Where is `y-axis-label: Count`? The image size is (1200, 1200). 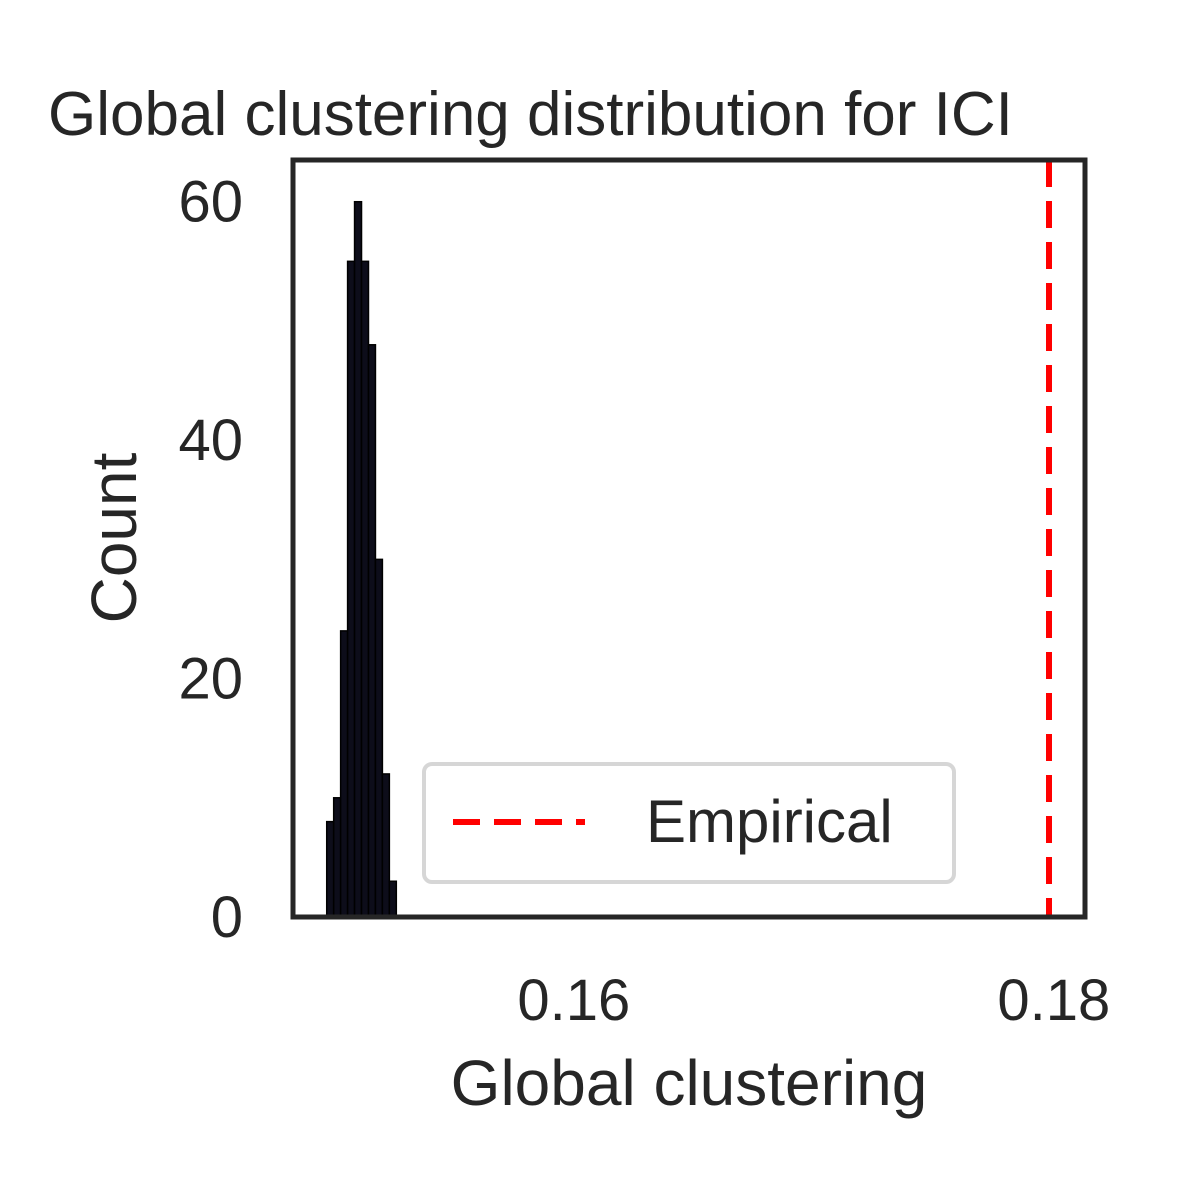 y-axis-label: Count is located at coordinates (114, 537).